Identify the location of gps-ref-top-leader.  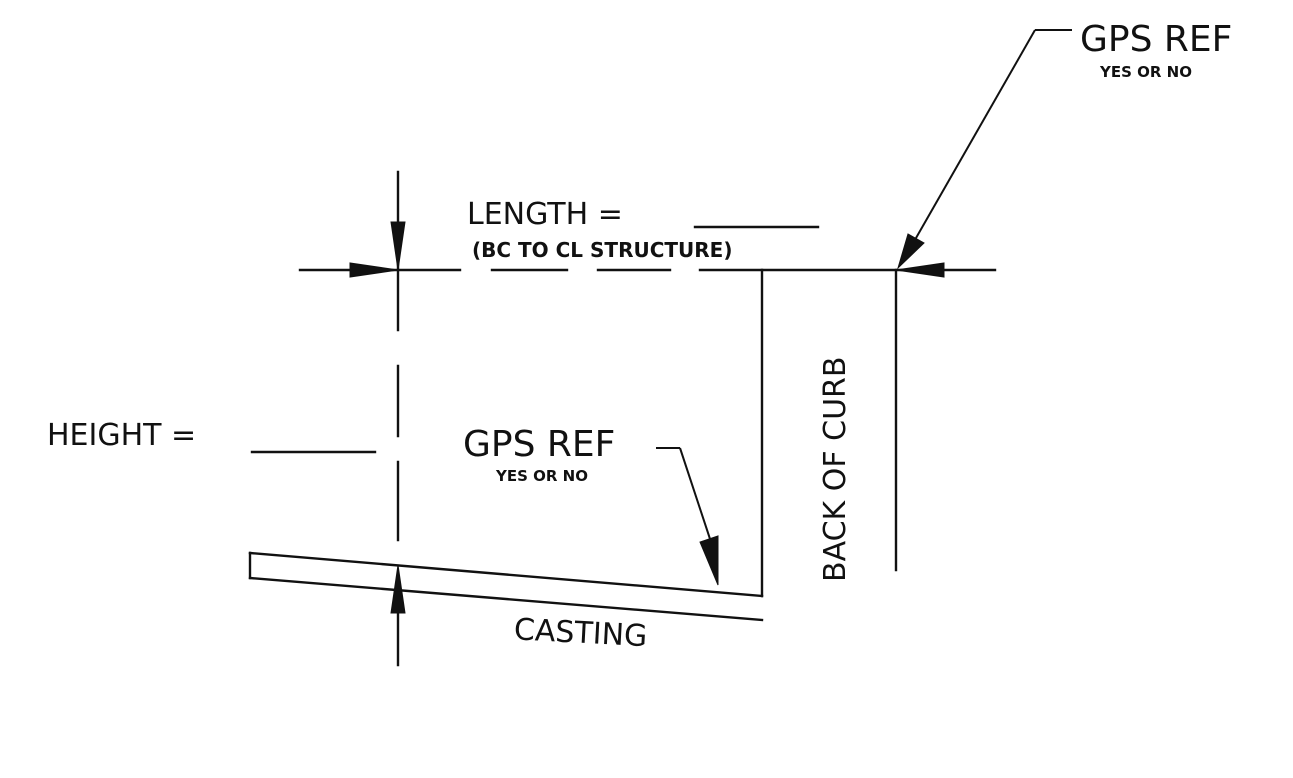
(984, 149).